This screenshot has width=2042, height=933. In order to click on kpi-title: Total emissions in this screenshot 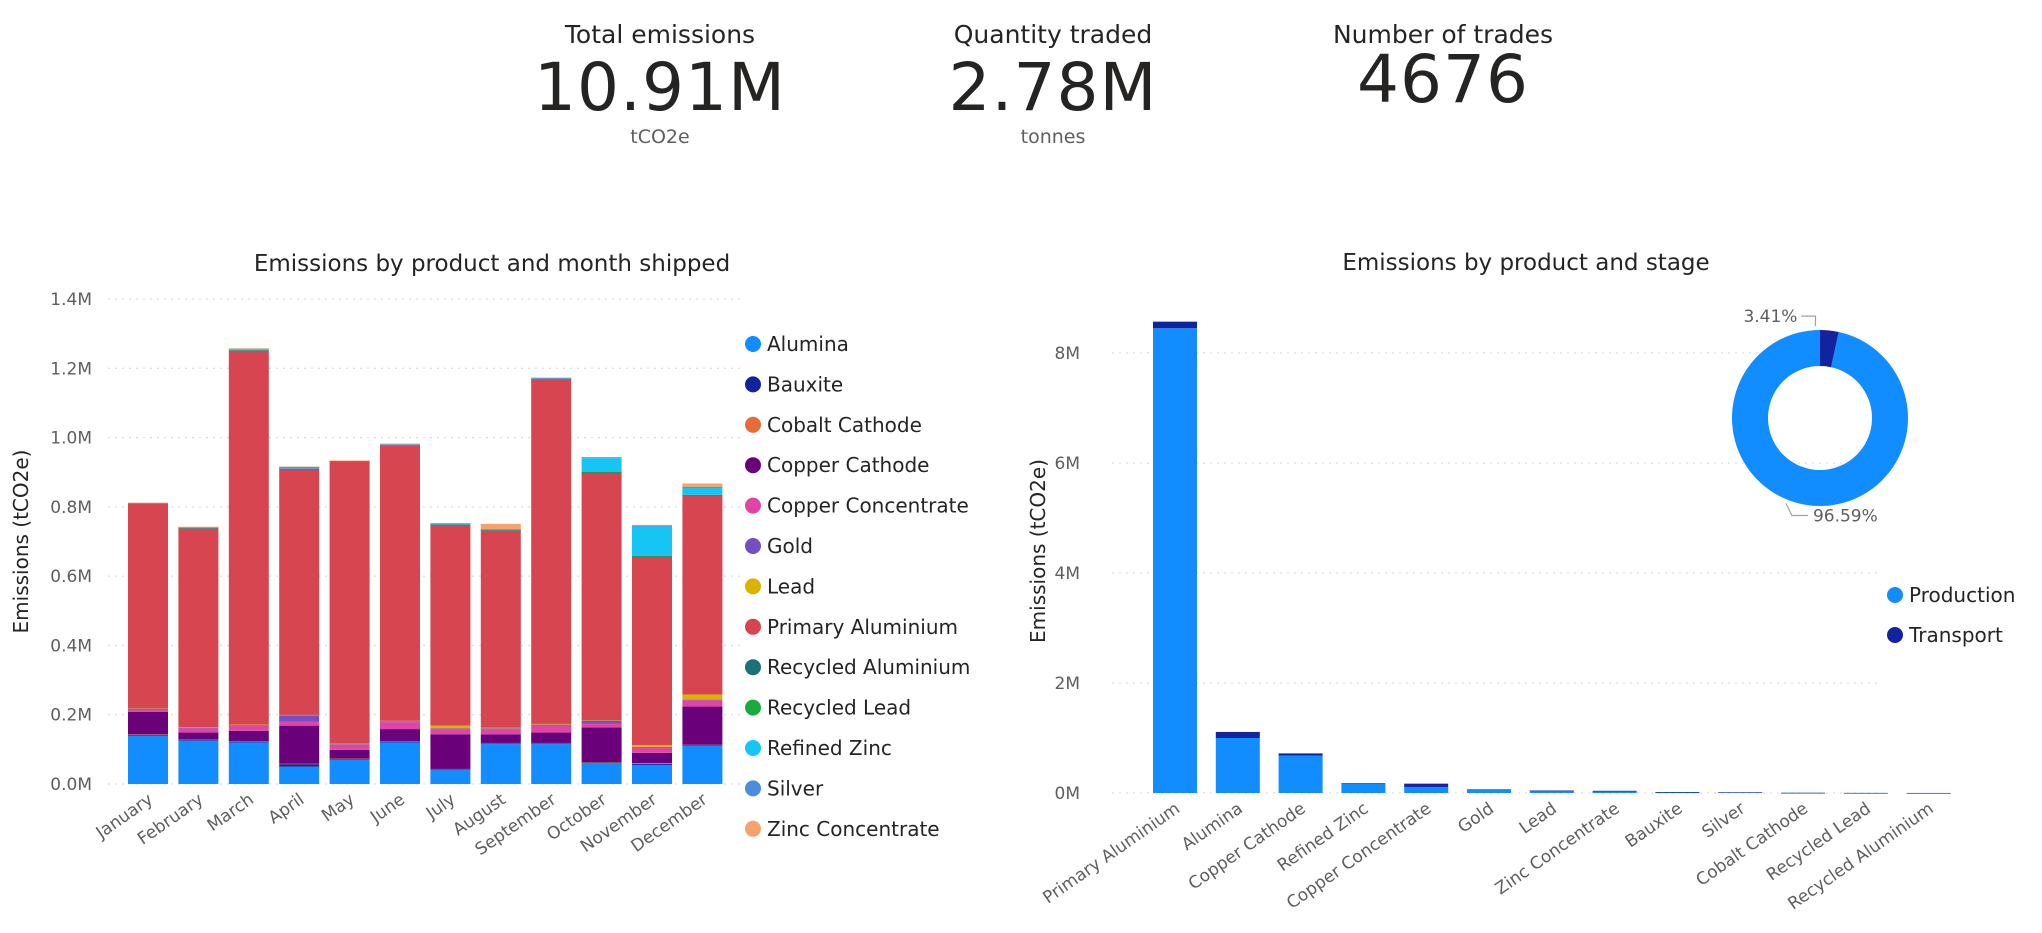, I will do `click(660, 34)`.